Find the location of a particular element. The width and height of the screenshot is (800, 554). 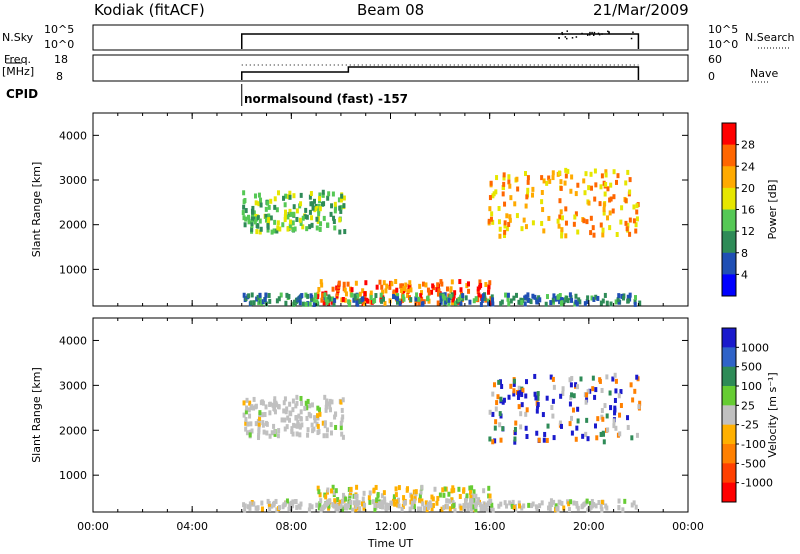

nsearch-tick-bottom: 10^0 is located at coordinates (723, 44).